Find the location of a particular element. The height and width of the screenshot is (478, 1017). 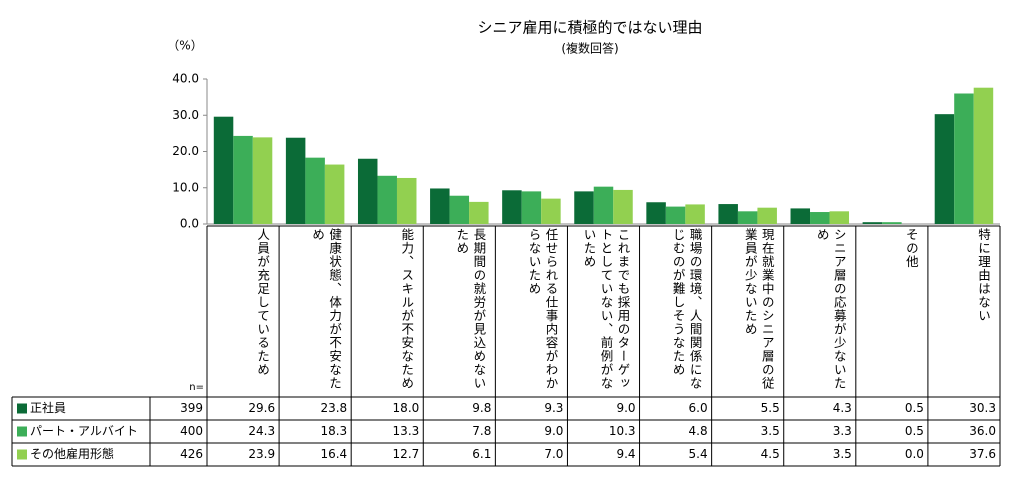

table-value: 36.0 is located at coordinates (982, 431).